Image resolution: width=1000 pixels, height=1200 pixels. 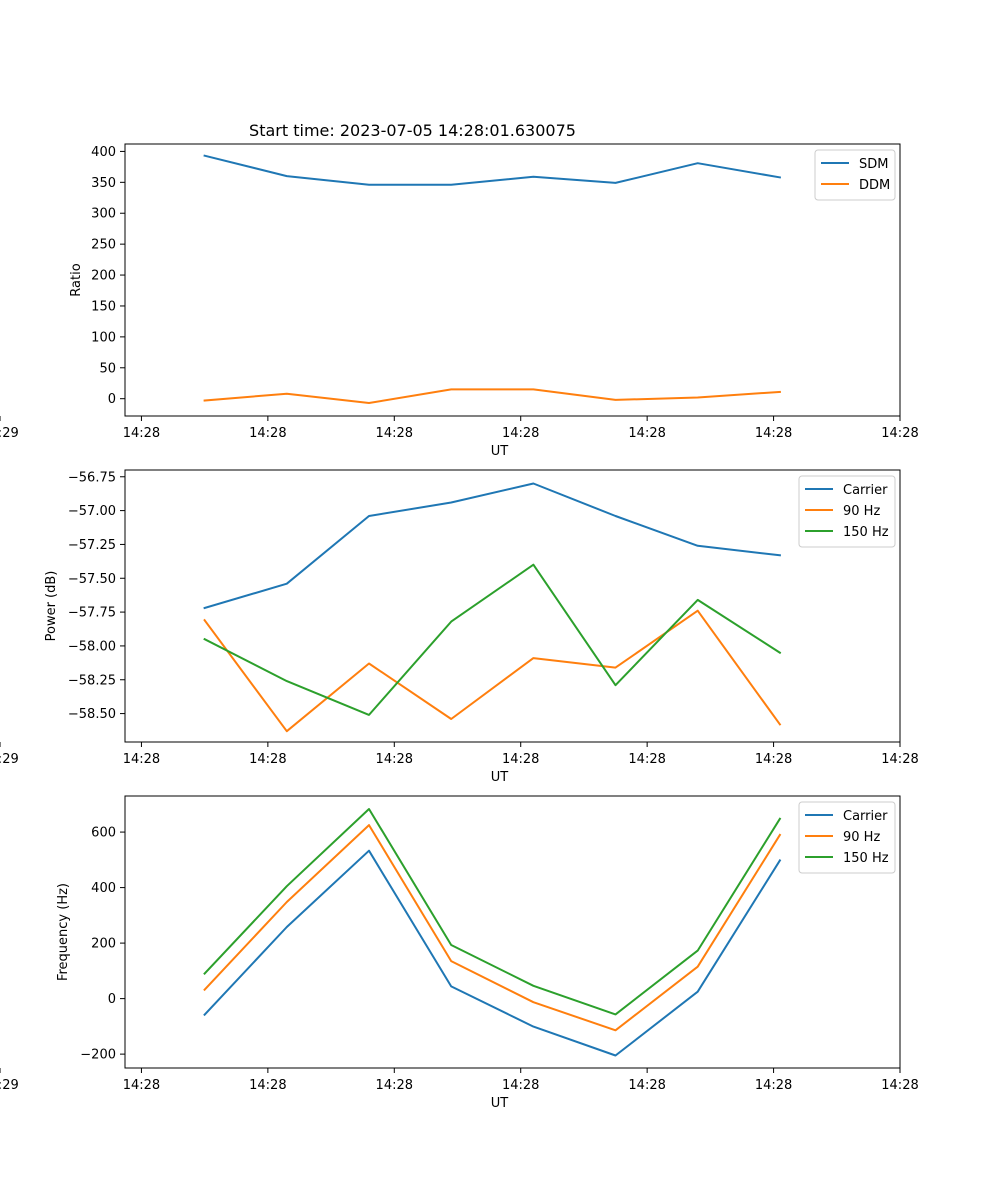 What do you see at coordinates (92, 680) in the screenshot?
I see `y-tick-label: −58.25` at bounding box center [92, 680].